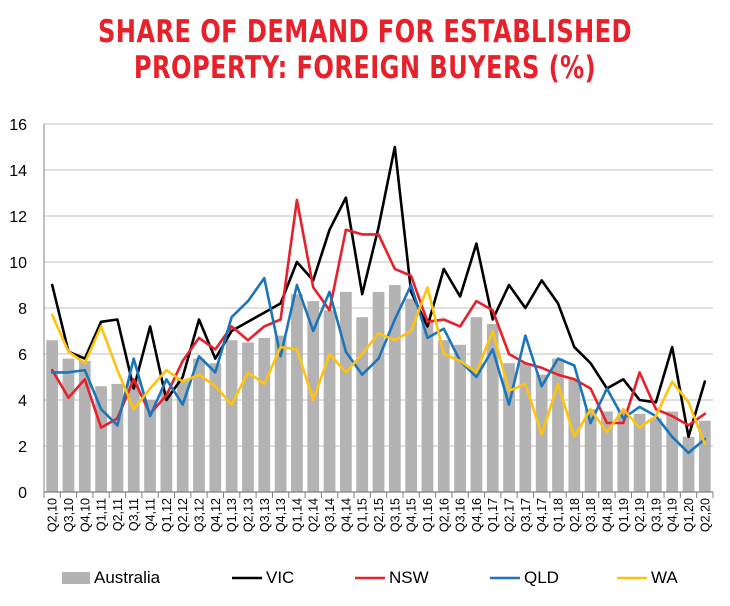  I want to click on x-tick-label: Q3,13, so click(265, 515).